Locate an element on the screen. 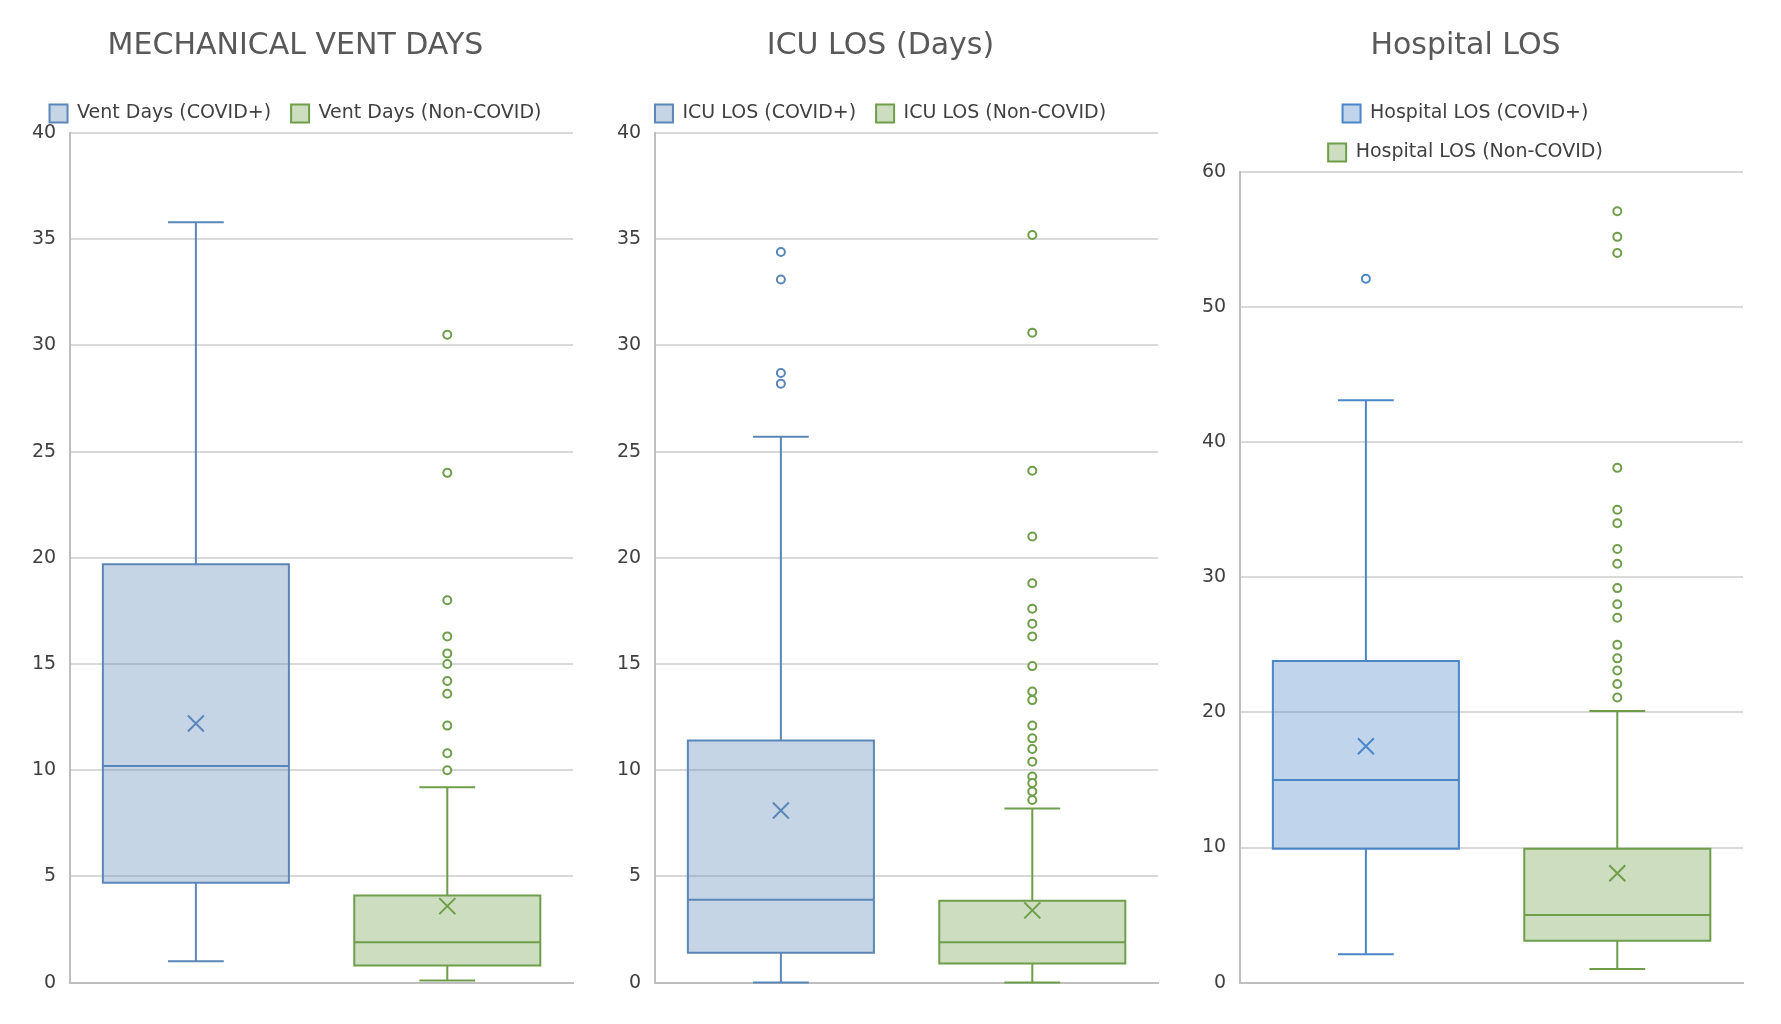  chart-title: MECHANICAL VENT DAYS is located at coordinates (295, 43).